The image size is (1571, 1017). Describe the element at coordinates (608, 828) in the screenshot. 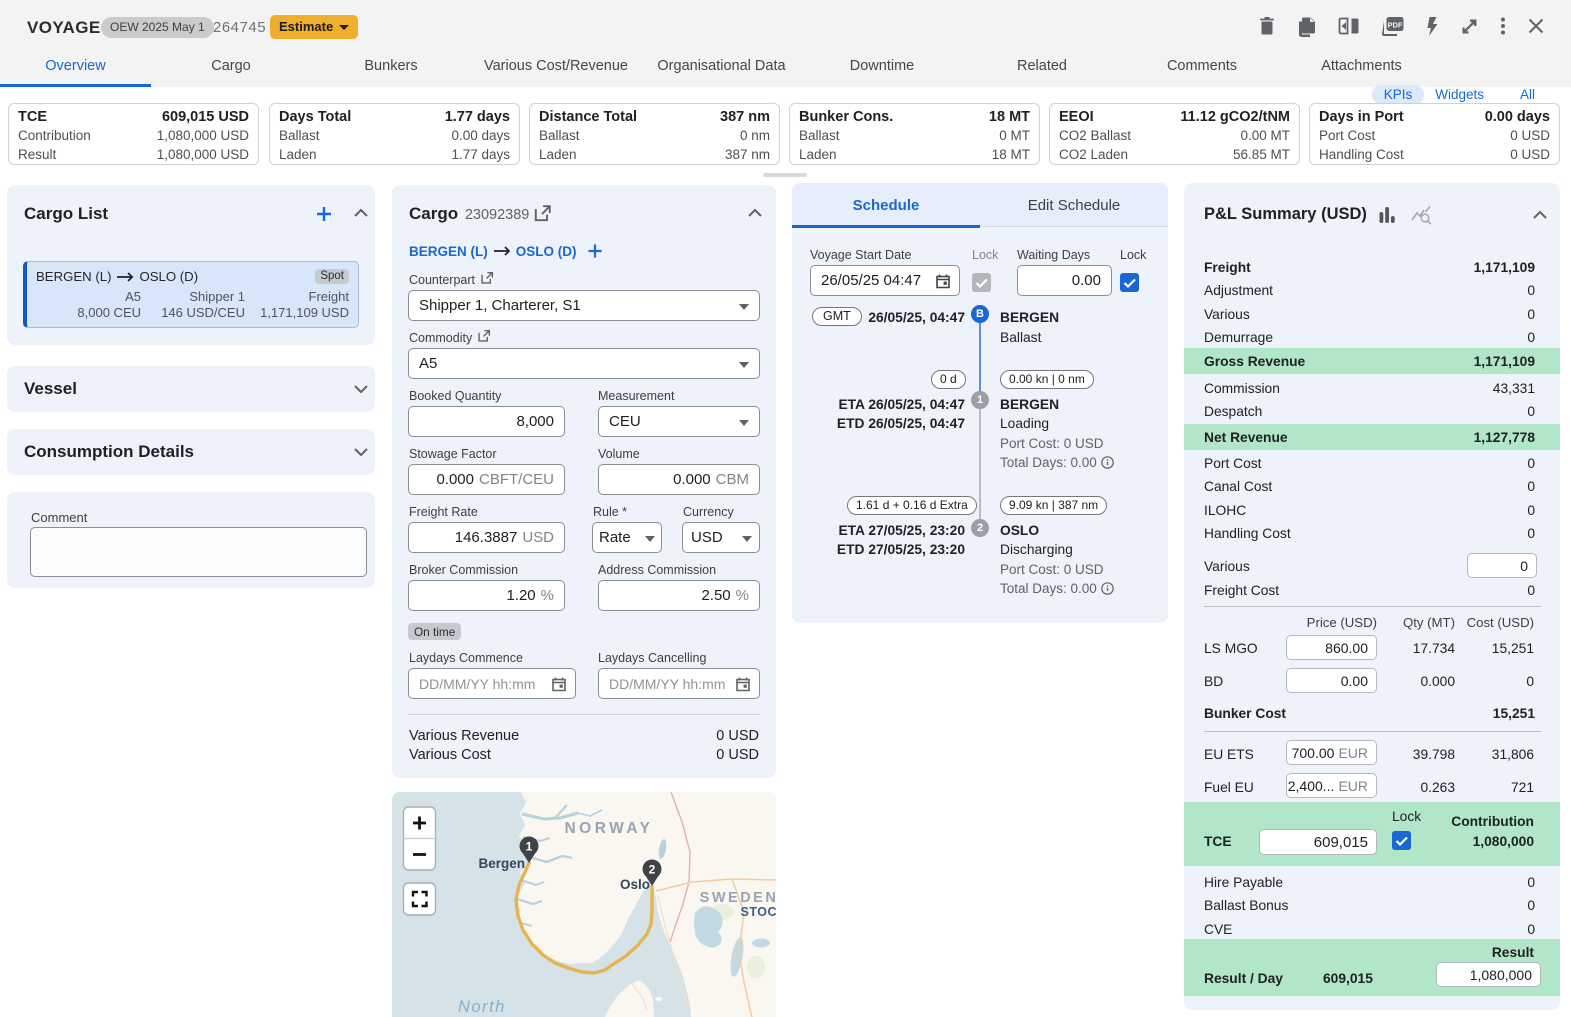

I see `svg-text: NORWAY` at that location.